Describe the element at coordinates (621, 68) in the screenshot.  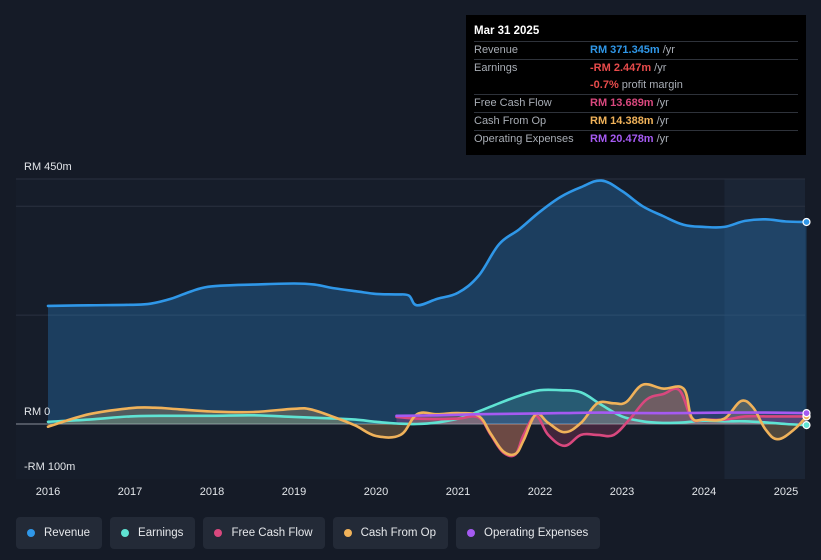
I see `tooltip-row-value: -RM 2.447m` at that location.